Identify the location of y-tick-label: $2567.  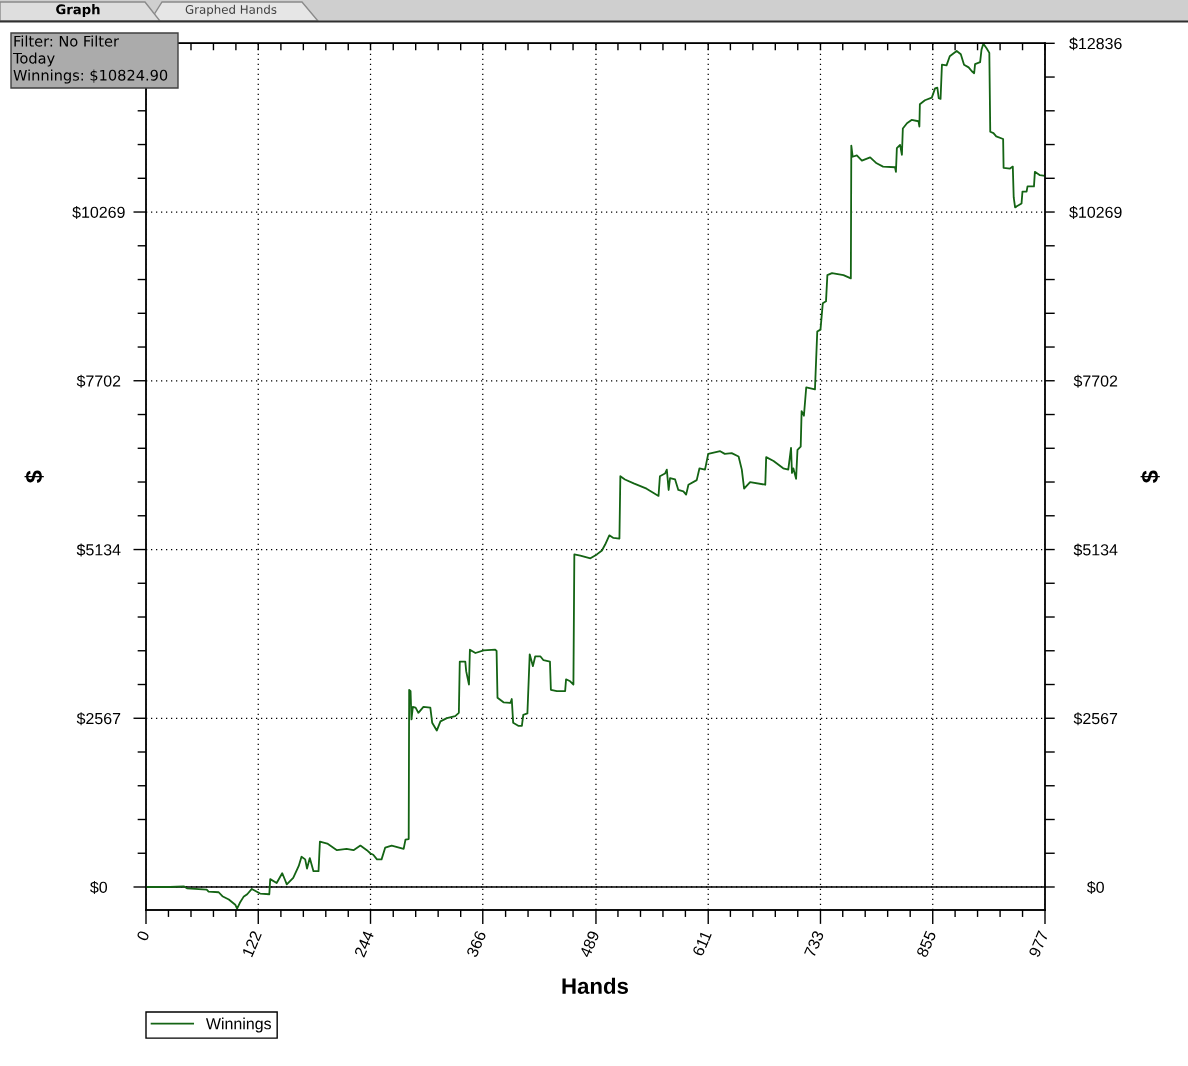
(98, 719).